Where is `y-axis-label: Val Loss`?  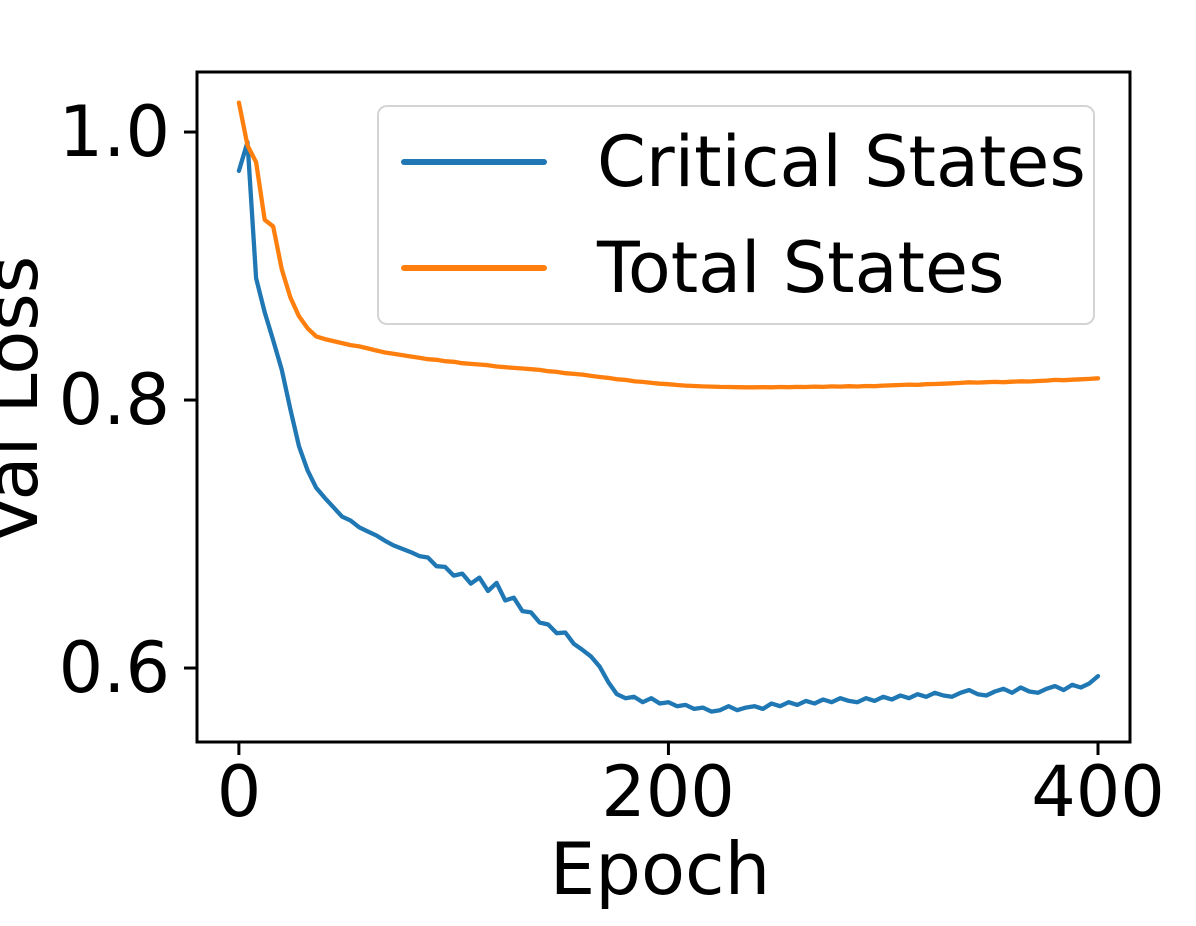
y-axis-label: Val Loss is located at coordinates (27, 400).